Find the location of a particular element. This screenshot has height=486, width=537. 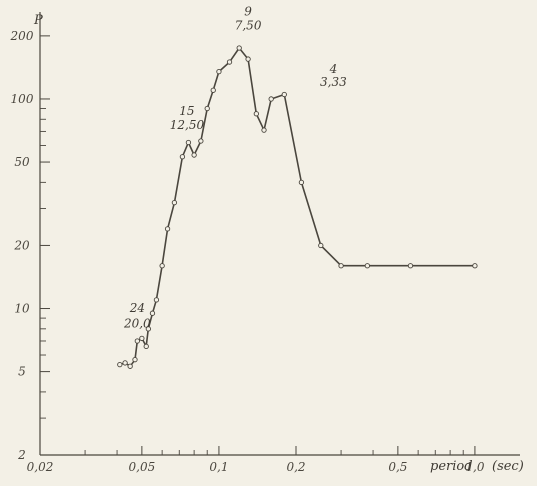

annotation-label: 24 is located at coordinates (137, 308).